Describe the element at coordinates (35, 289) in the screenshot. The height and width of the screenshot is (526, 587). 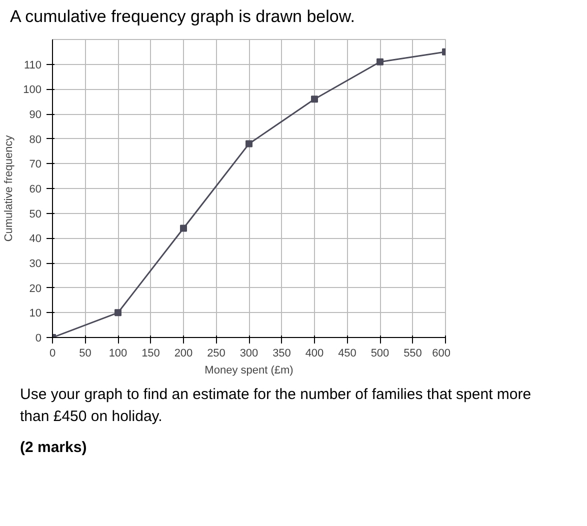
I see `y-tick-label: 20` at that location.